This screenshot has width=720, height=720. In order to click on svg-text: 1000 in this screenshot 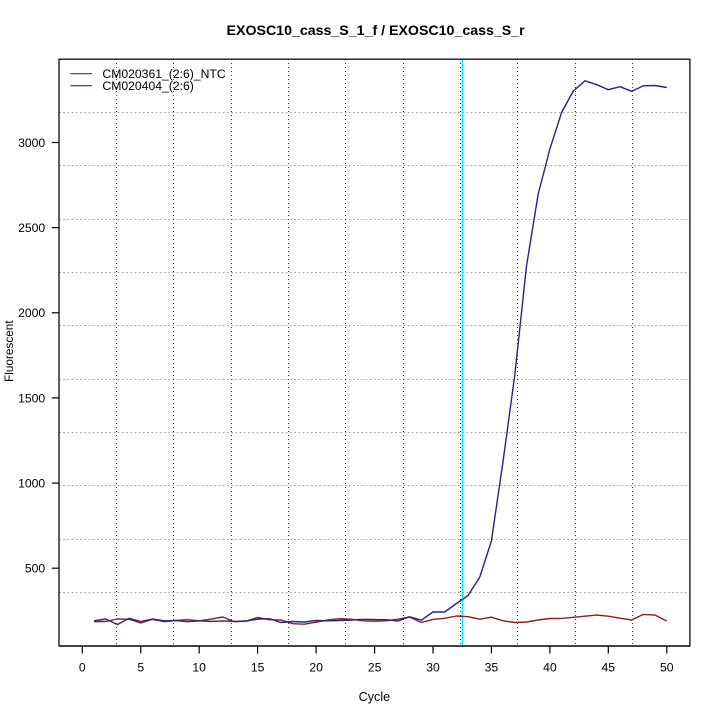, I will do `click(31, 484)`.